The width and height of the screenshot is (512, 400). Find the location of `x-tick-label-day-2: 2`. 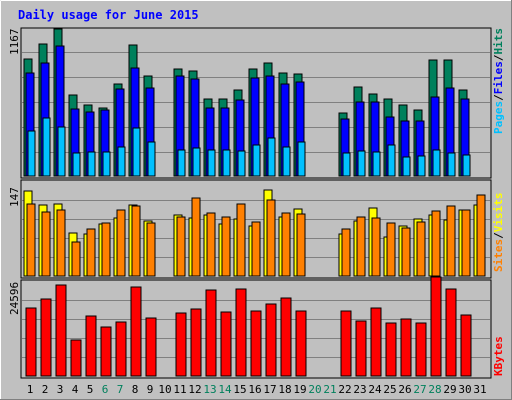

x-tick-label-day-2: 2 is located at coordinates (45, 389).